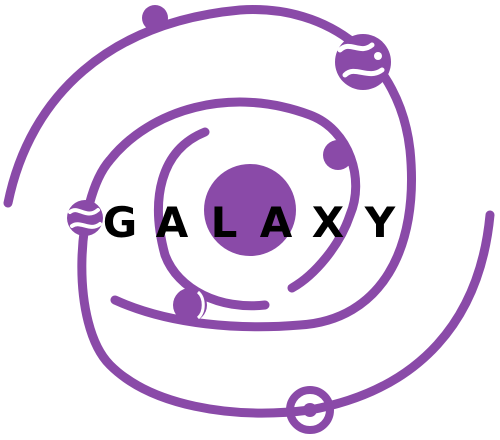  What do you see at coordinates (328, 223) in the screenshot?
I see `wordmark-letter: X` at bounding box center [328, 223].